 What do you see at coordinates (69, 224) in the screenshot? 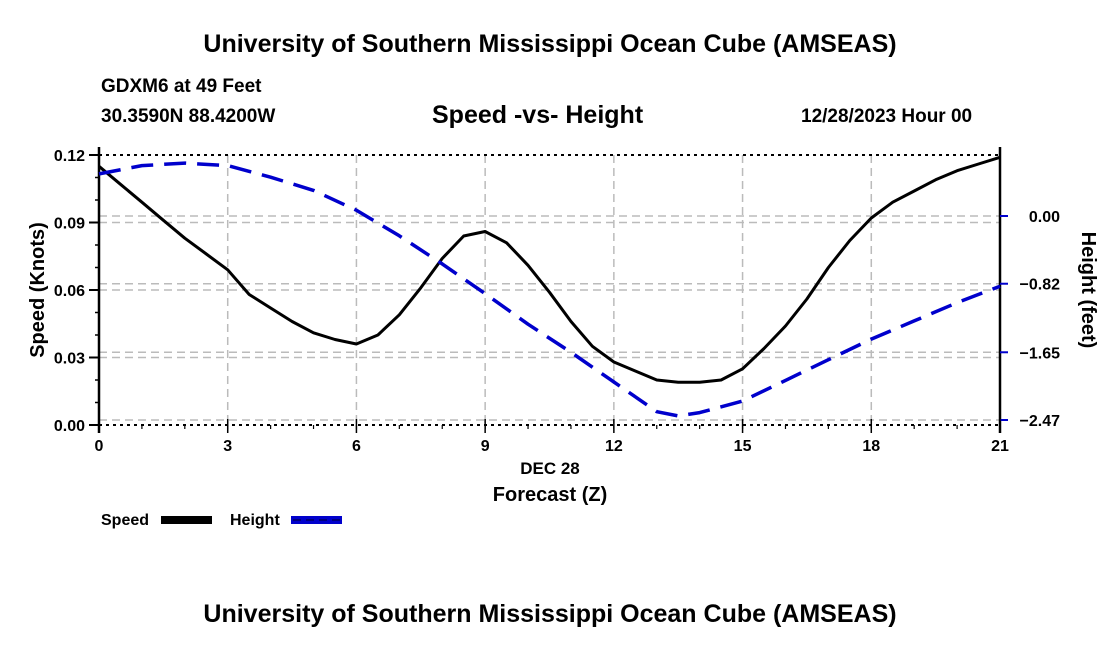
I see `y-tick-label: 0.09` at bounding box center [69, 224].